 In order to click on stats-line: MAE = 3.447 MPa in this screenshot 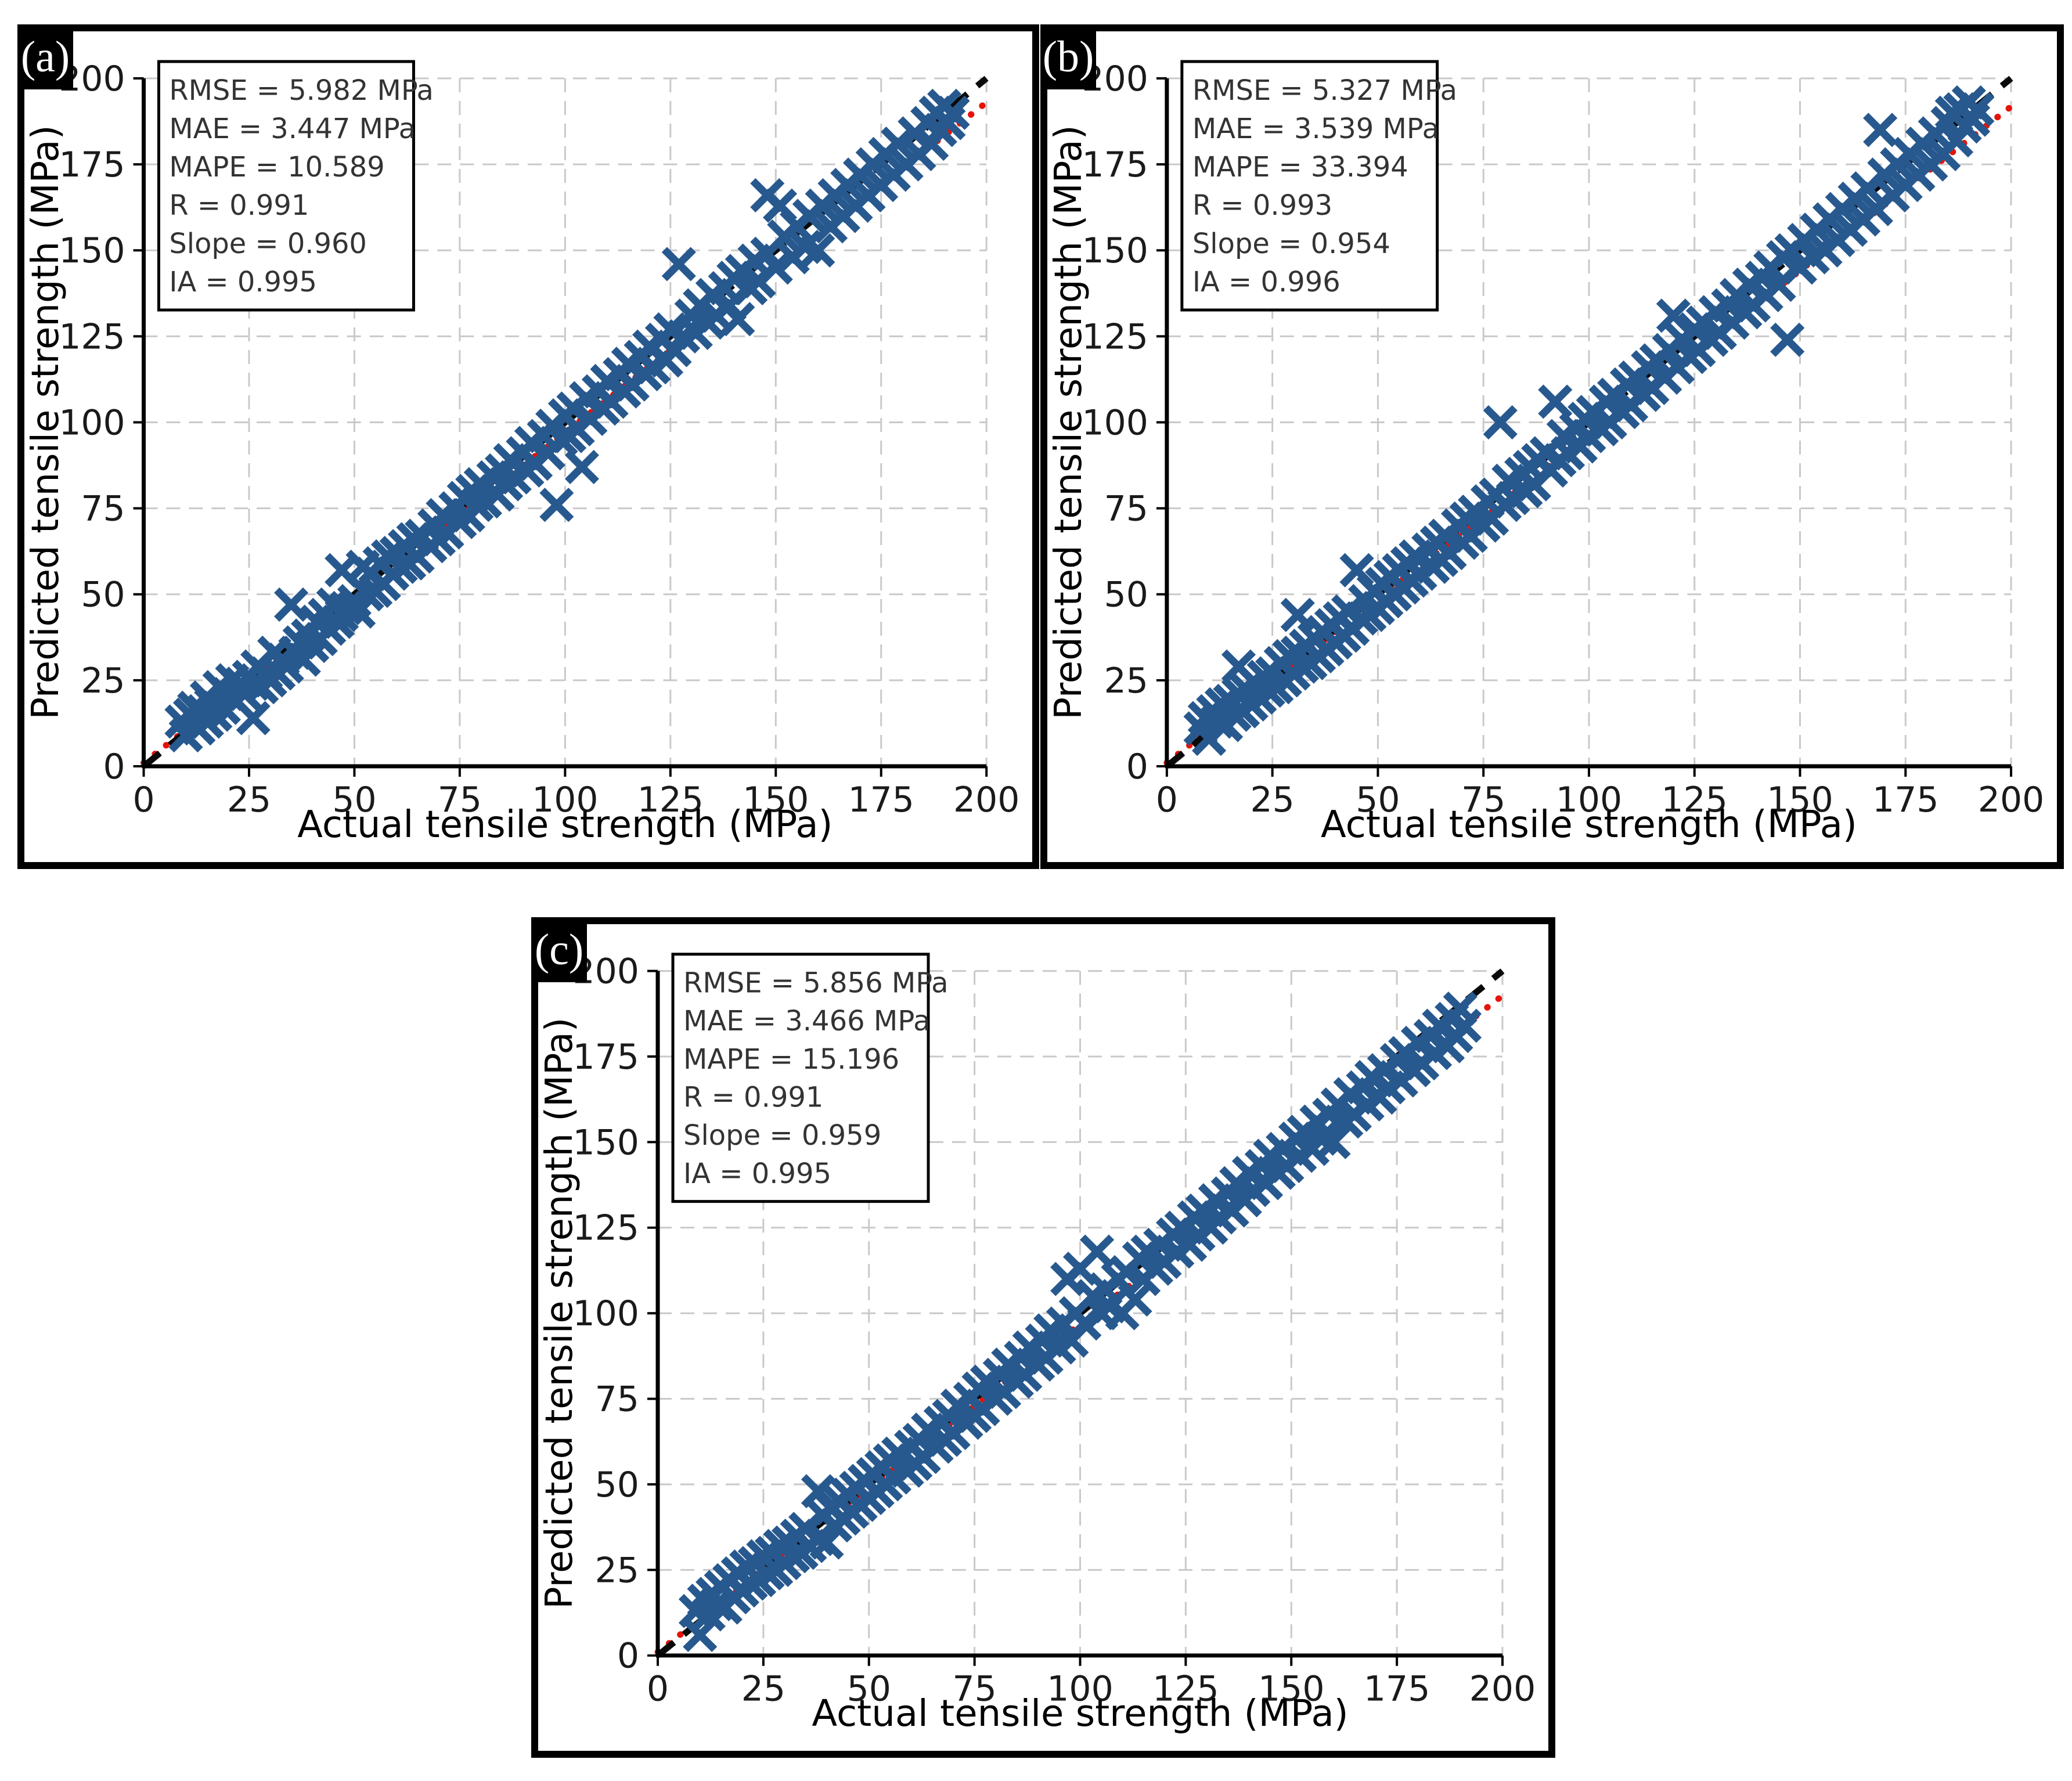, I will do `click(292, 129)`.